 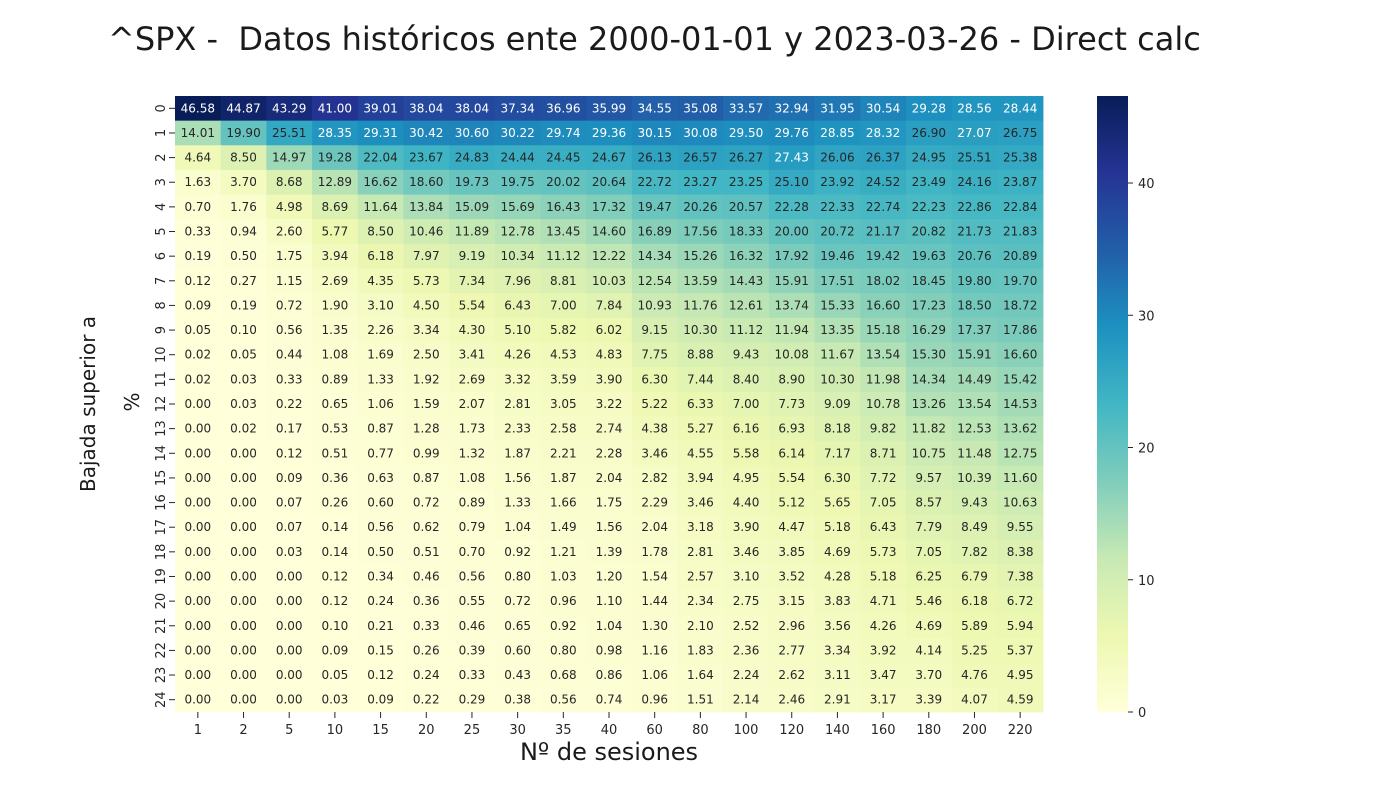 What do you see at coordinates (609, 503) in the screenshot?
I see `cell-value-label: 1.75` at bounding box center [609, 503].